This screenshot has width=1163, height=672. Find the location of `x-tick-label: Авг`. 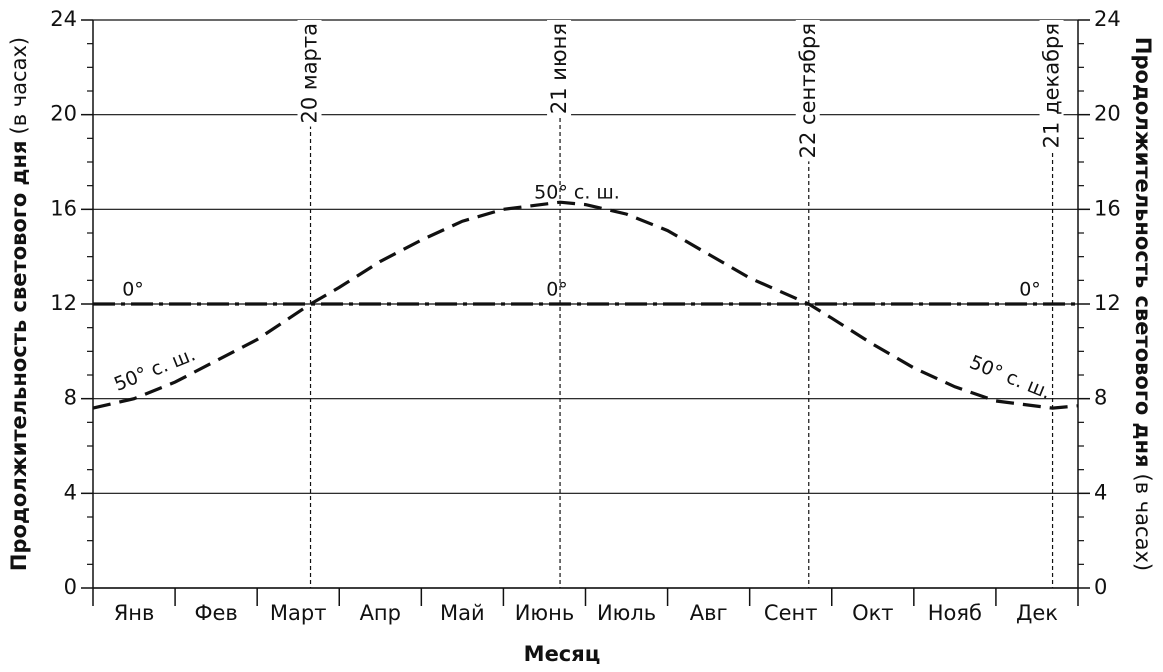

x-tick-label: Авг is located at coordinates (709, 613).